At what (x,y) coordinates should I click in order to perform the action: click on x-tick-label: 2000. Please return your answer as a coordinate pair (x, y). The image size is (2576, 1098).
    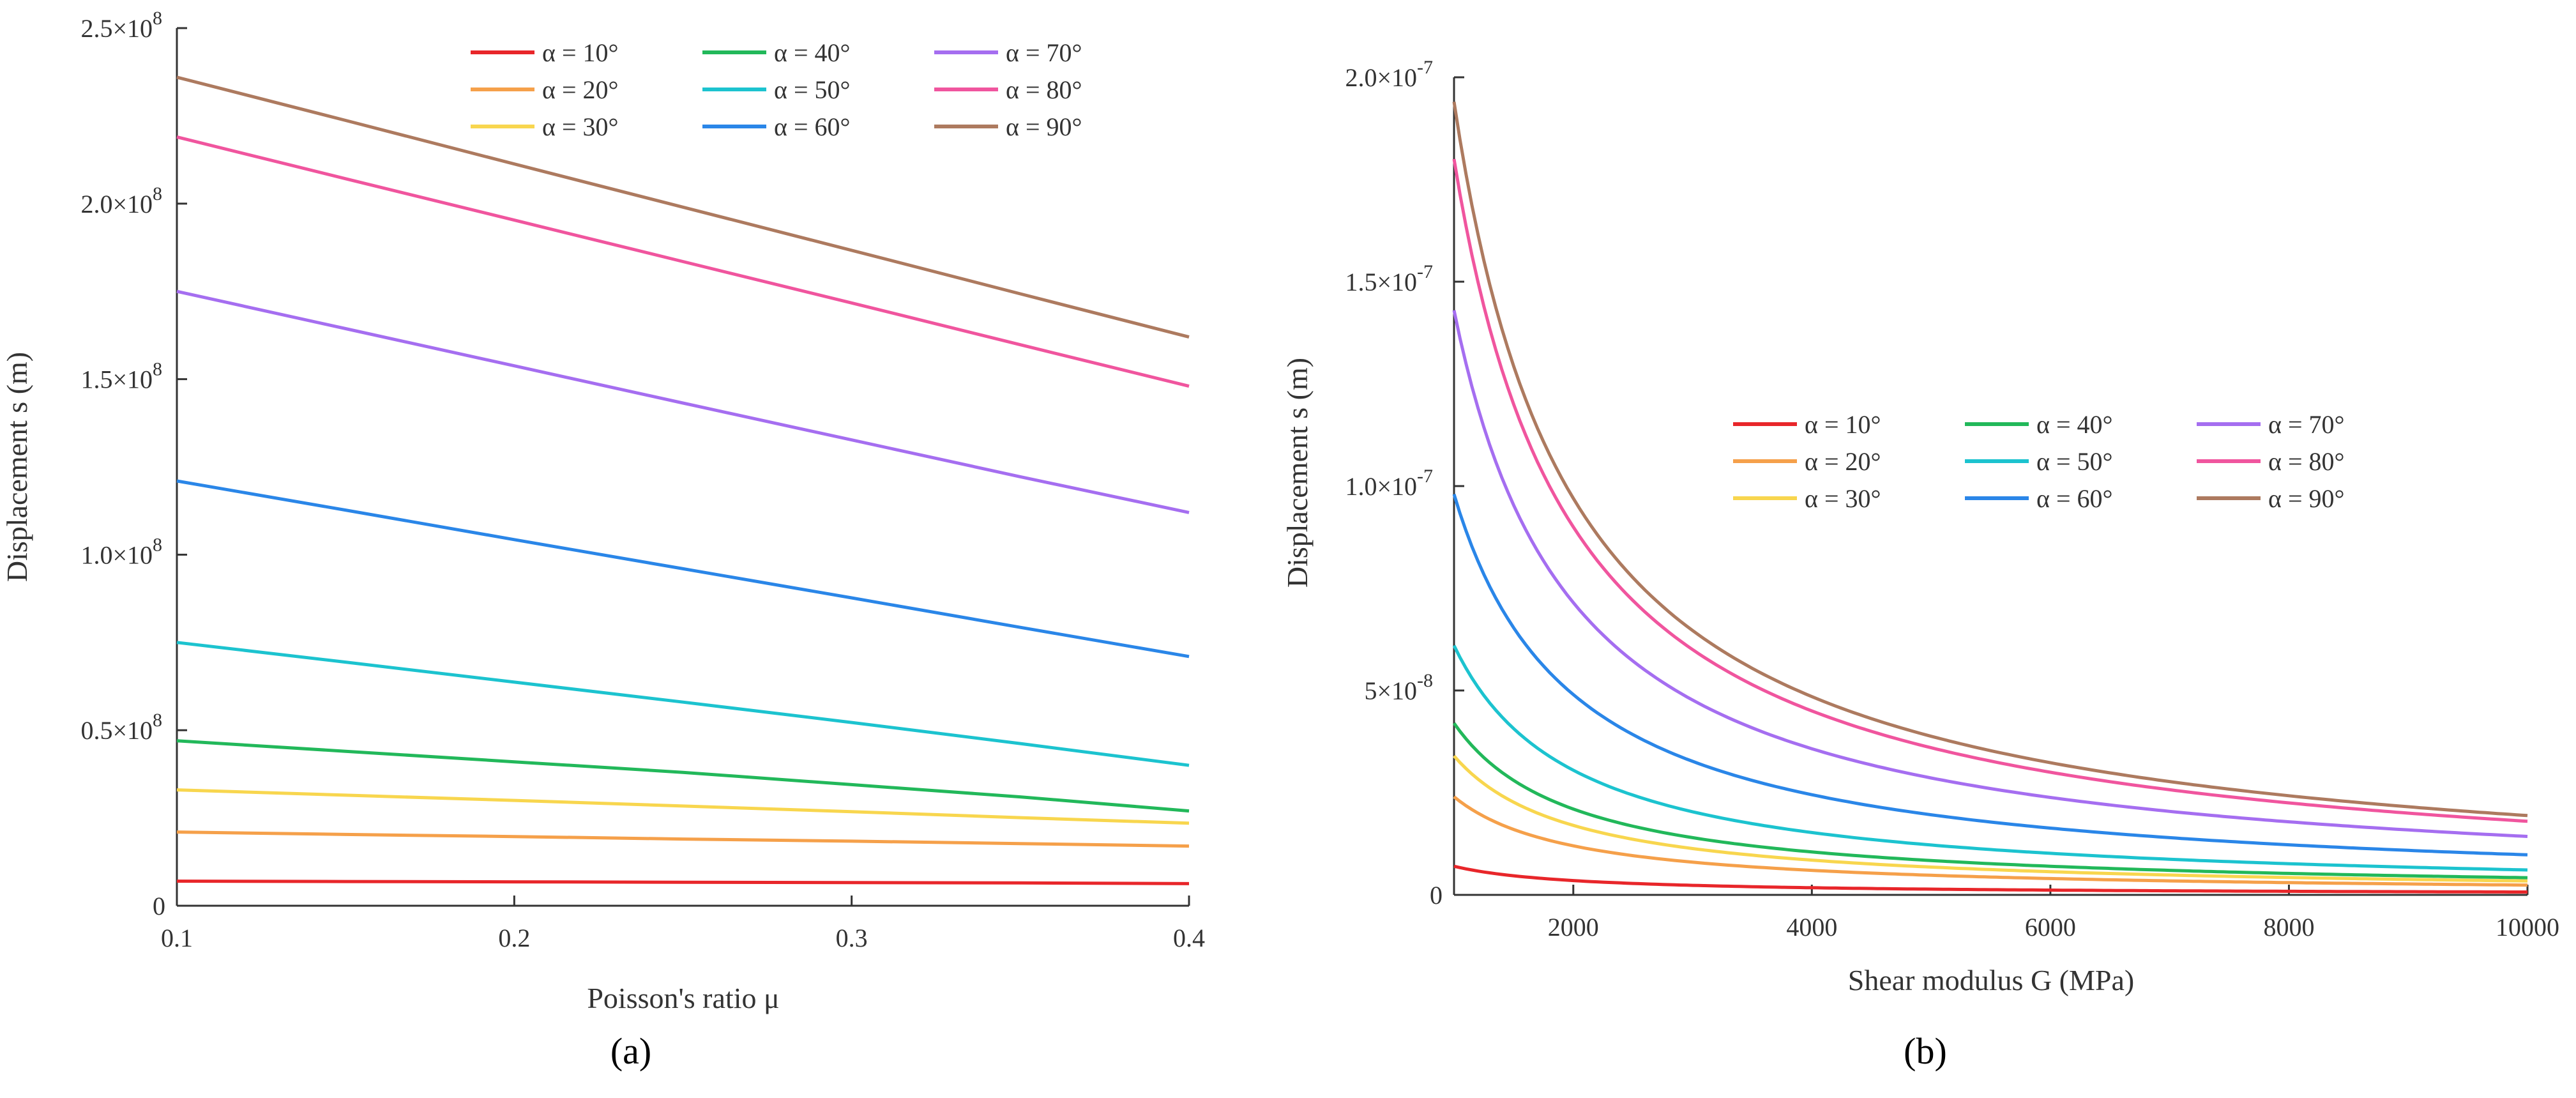
    Looking at the image, I should click on (1574, 928).